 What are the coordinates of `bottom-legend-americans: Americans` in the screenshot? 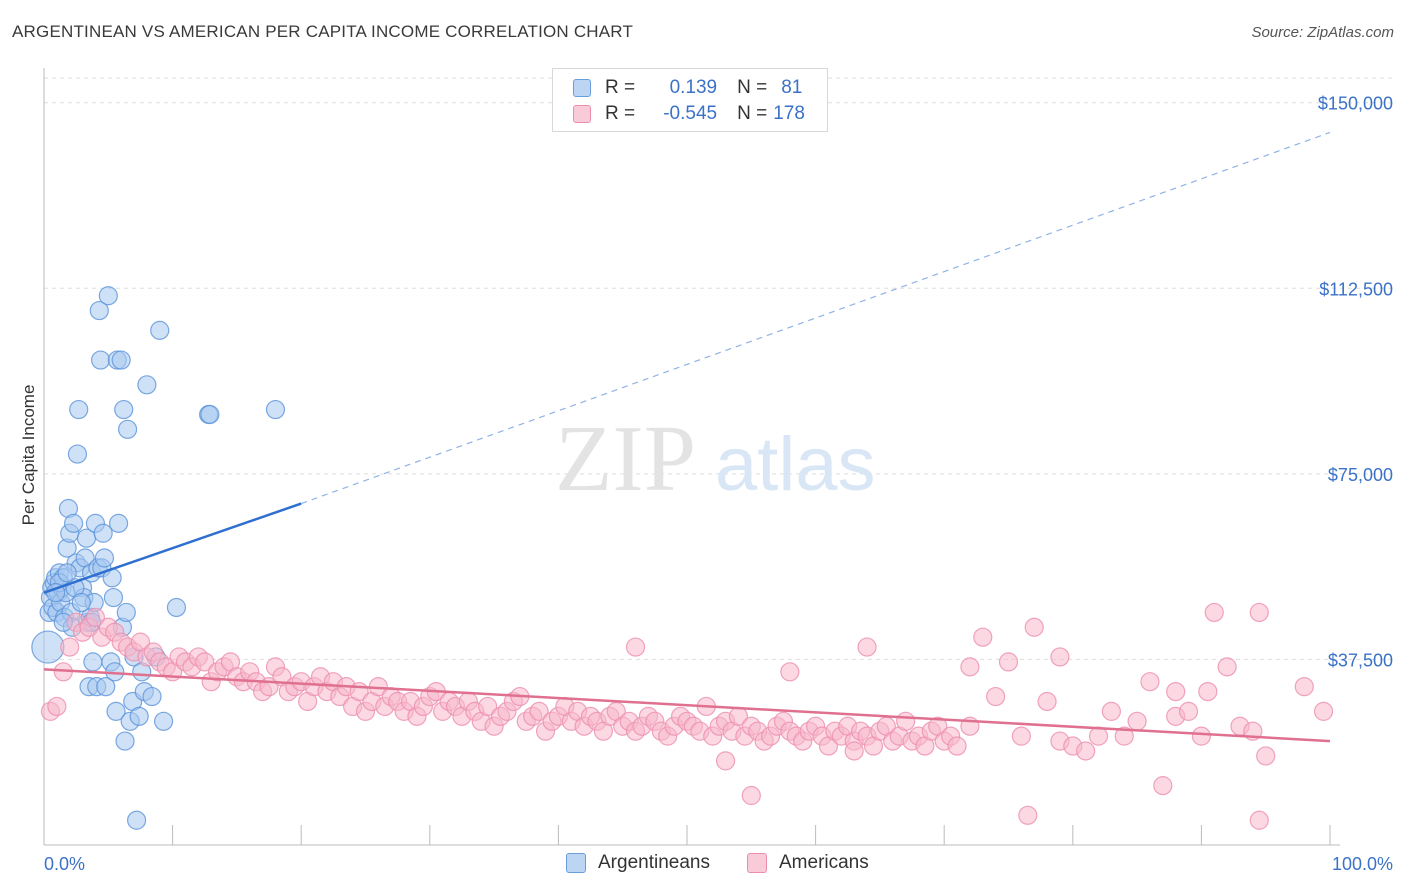 It's located at (808, 863).